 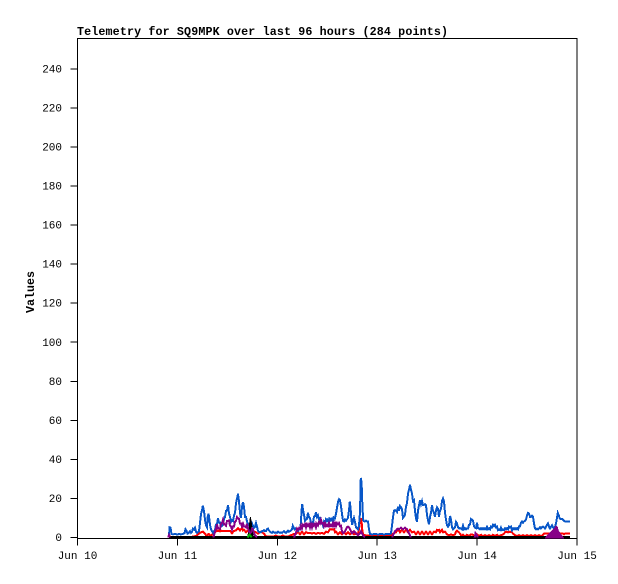 What do you see at coordinates (55, 500) in the screenshot?
I see `svg-text: 20` at bounding box center [55, 500].